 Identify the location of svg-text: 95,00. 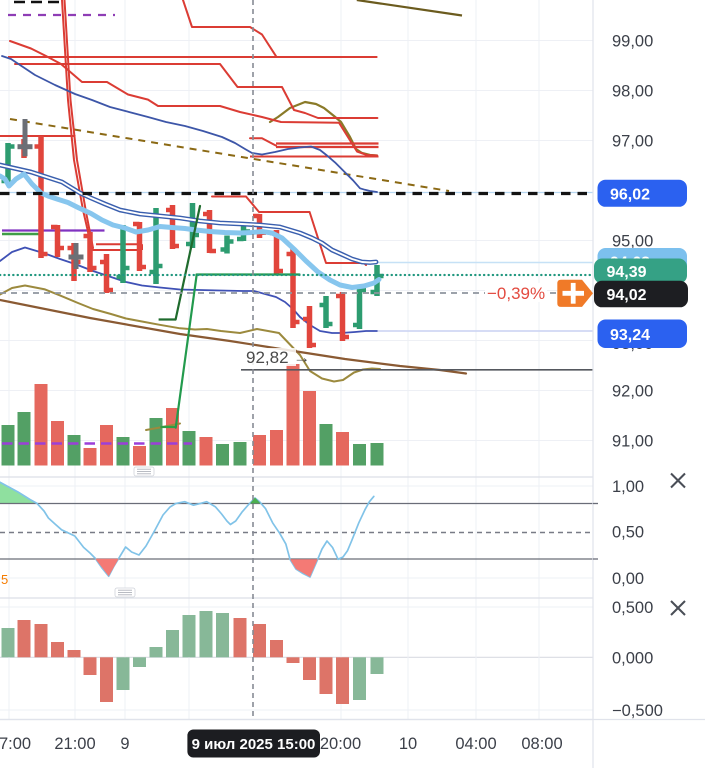
(632, 242).